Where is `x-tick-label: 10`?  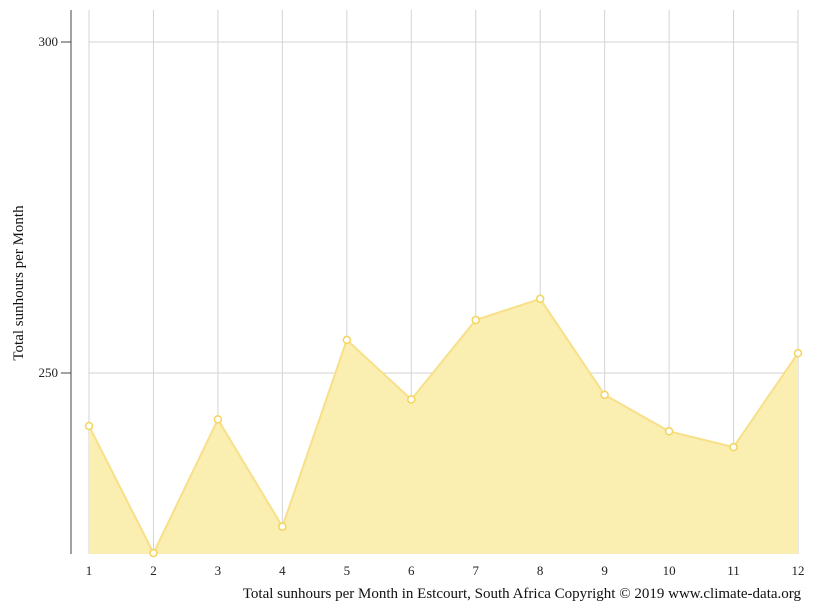 x-tick-label: 10 is located at coordinates (669, 570).